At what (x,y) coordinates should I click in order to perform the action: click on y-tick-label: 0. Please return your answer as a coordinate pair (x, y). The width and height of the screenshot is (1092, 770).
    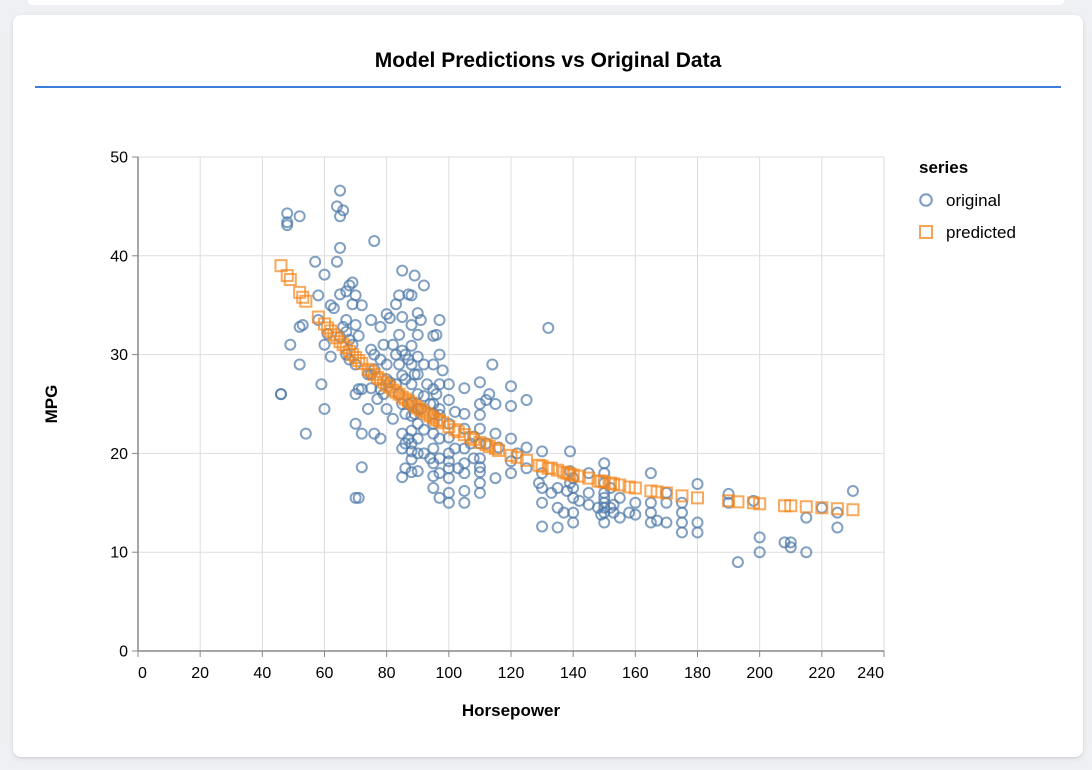
    Looking at the image, I should click on (123, 652).